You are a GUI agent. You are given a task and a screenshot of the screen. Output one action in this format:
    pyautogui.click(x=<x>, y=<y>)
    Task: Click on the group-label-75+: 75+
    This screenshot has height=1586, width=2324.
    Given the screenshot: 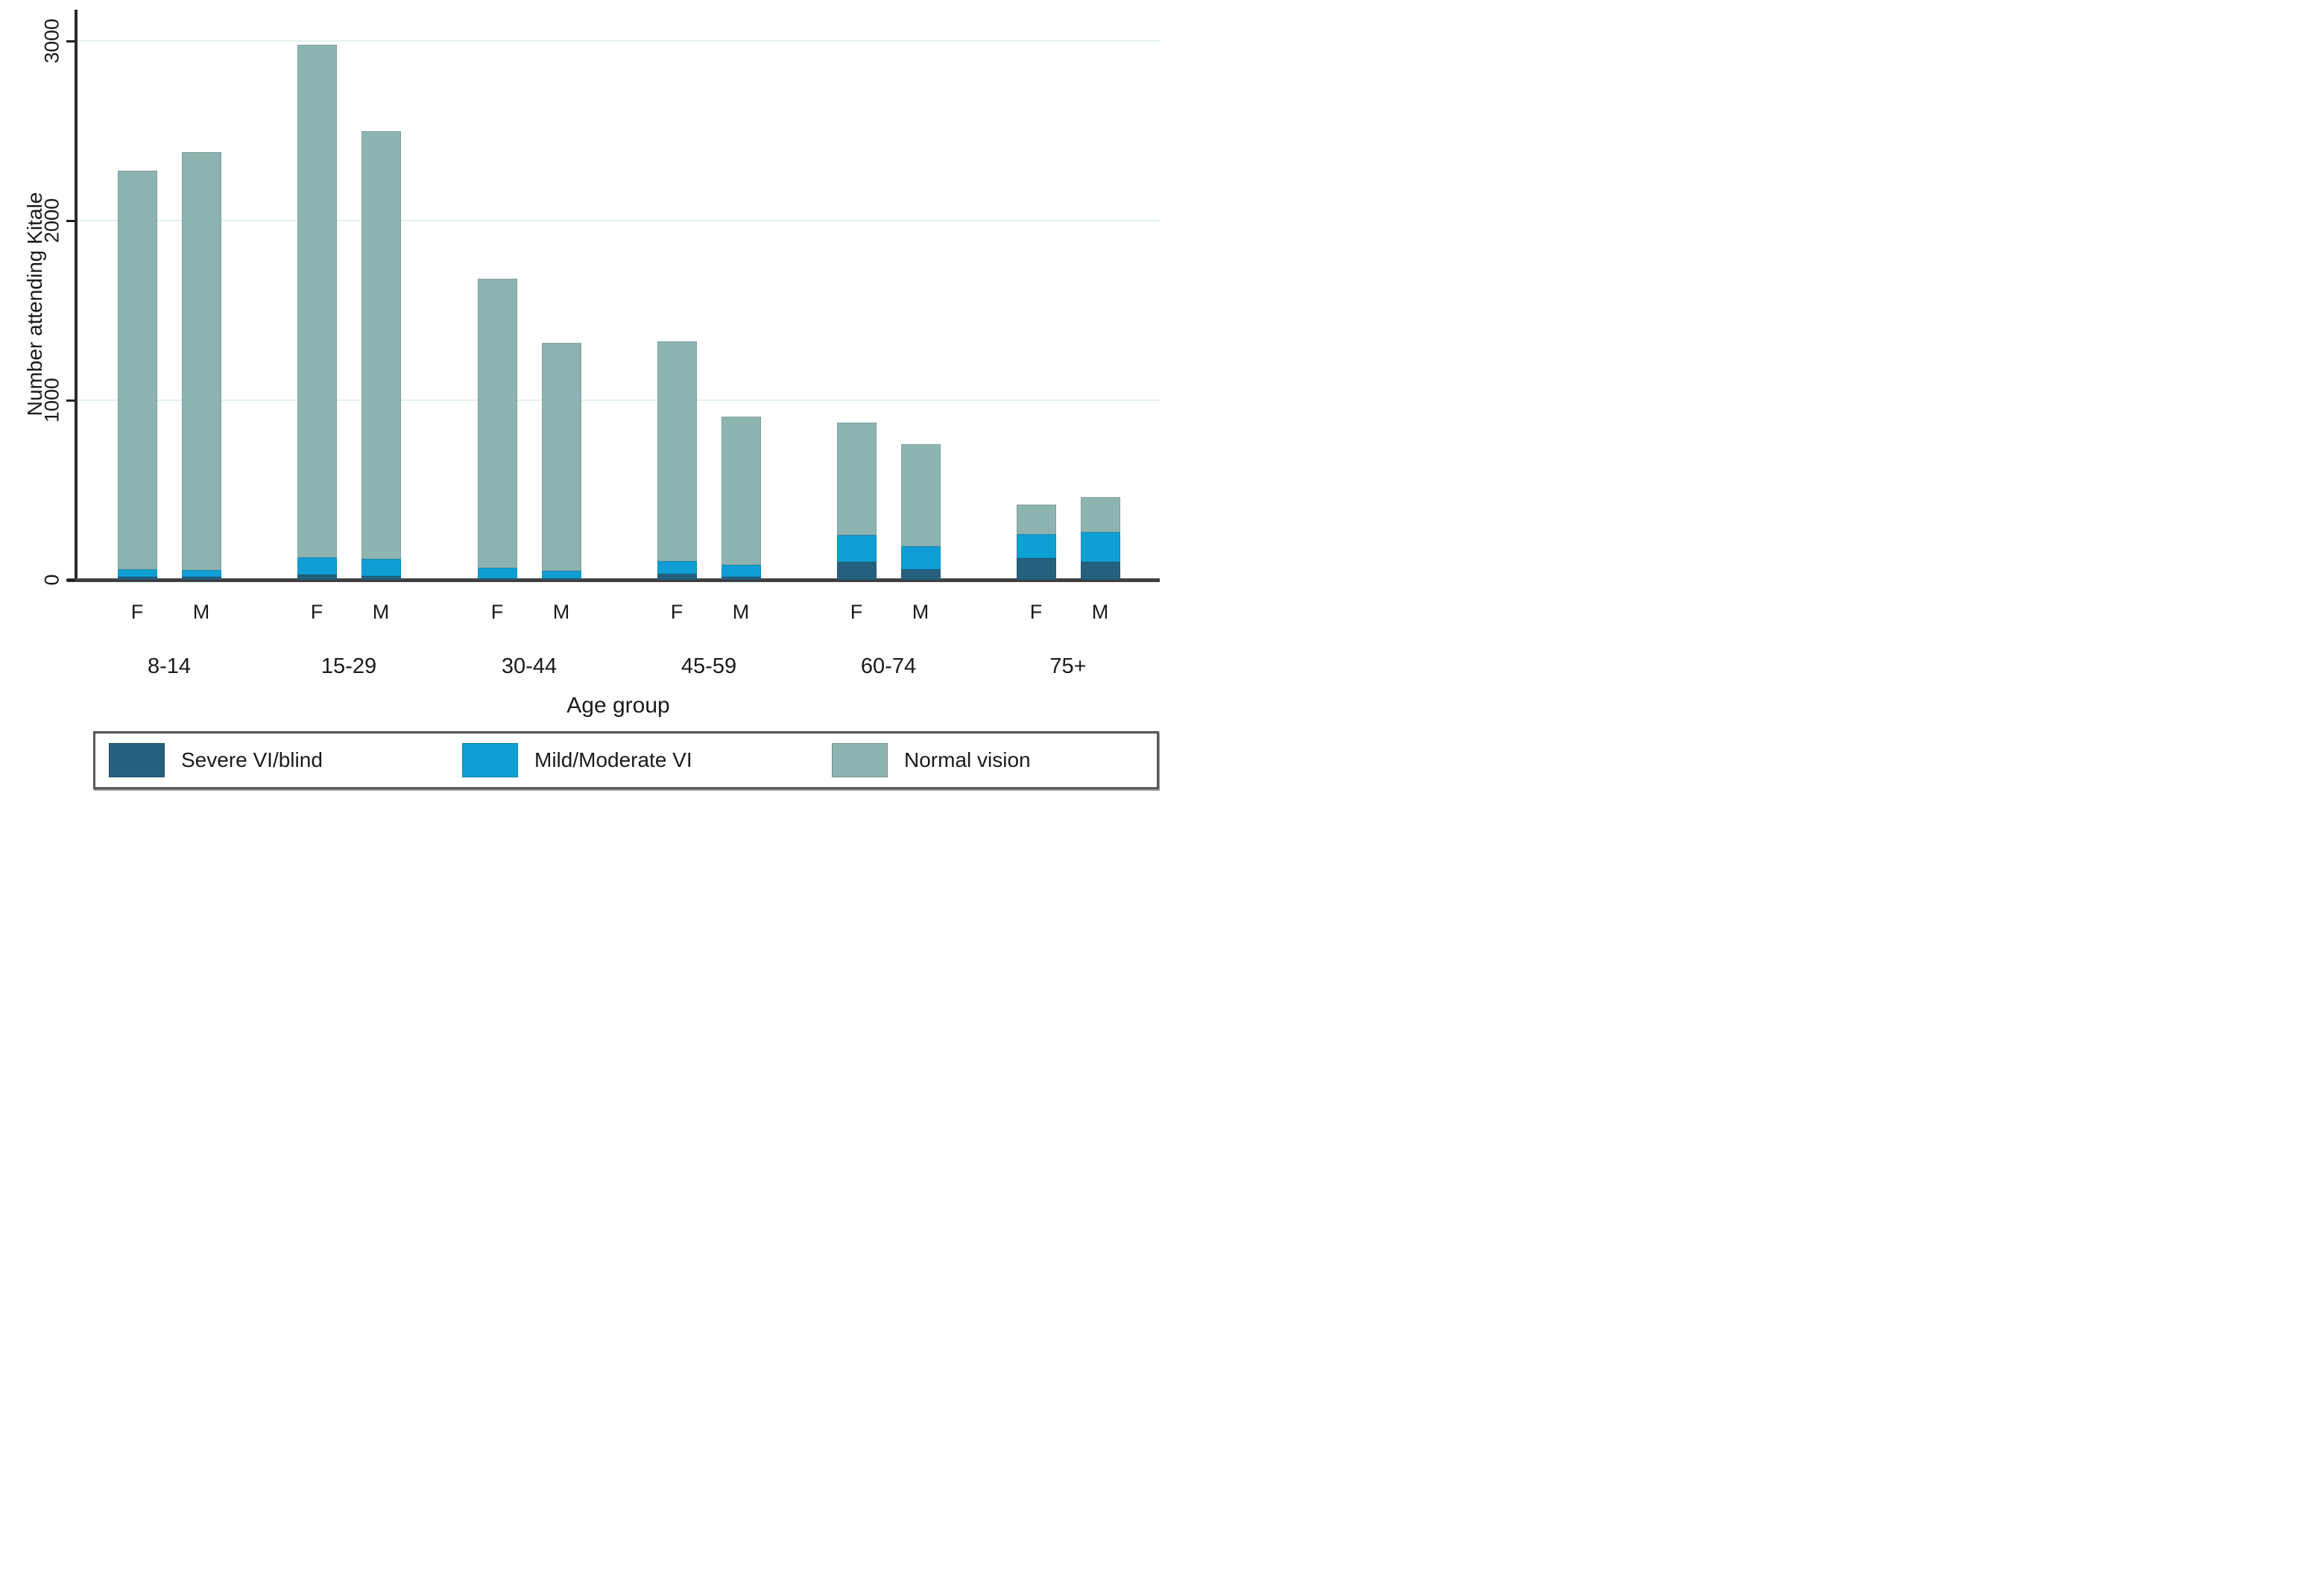 What is the action you would take?
    pyautogui.click(x=1068, y=666)
    